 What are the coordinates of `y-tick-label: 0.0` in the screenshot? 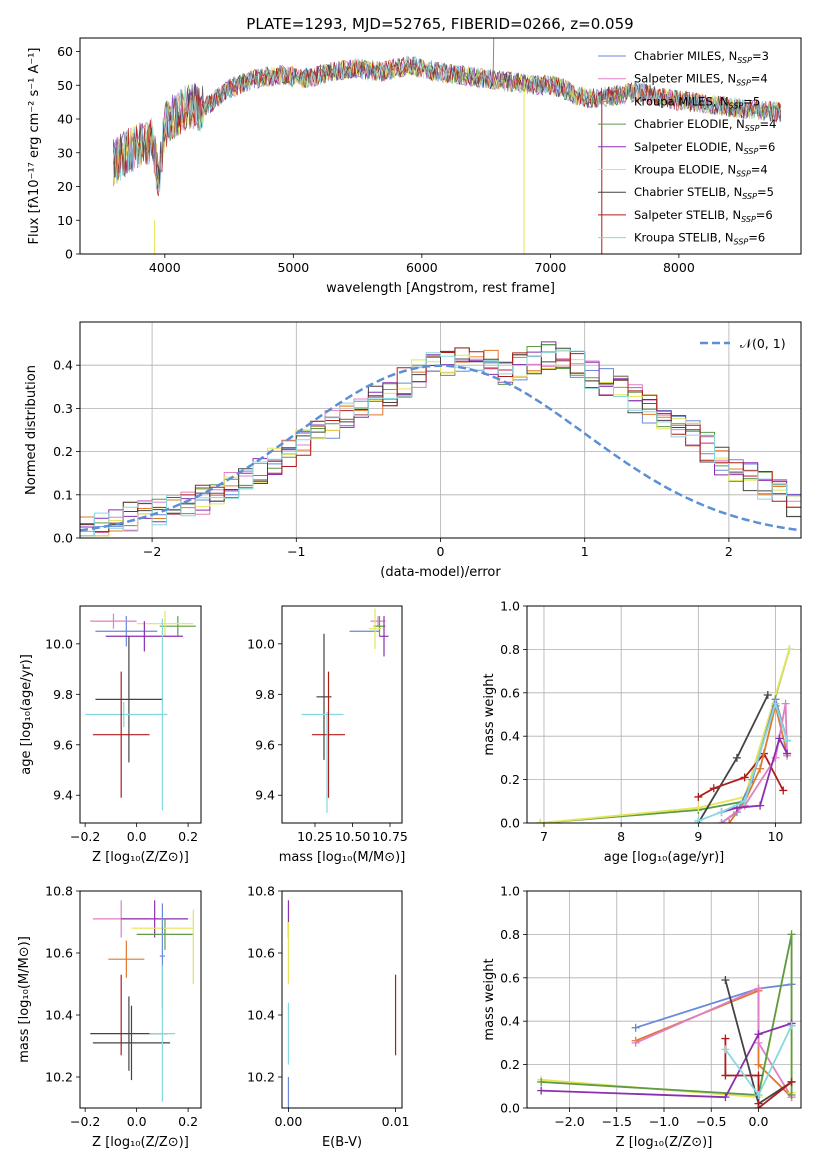 It's located at (63, 538).